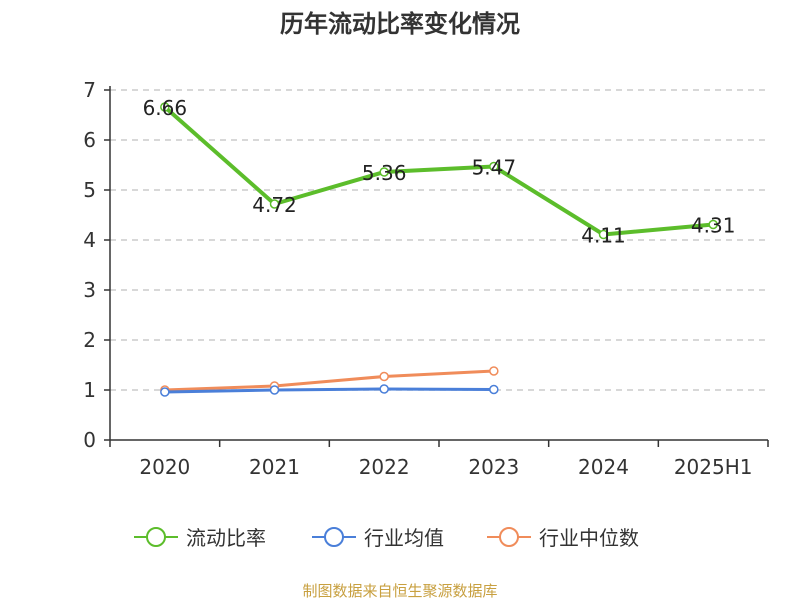 This screenshot has height=600, width=800. What do you see at coordinates (603, 467) in the screenshot?
I see `x-tick-label: 2024` at bounding box center [603, 467].